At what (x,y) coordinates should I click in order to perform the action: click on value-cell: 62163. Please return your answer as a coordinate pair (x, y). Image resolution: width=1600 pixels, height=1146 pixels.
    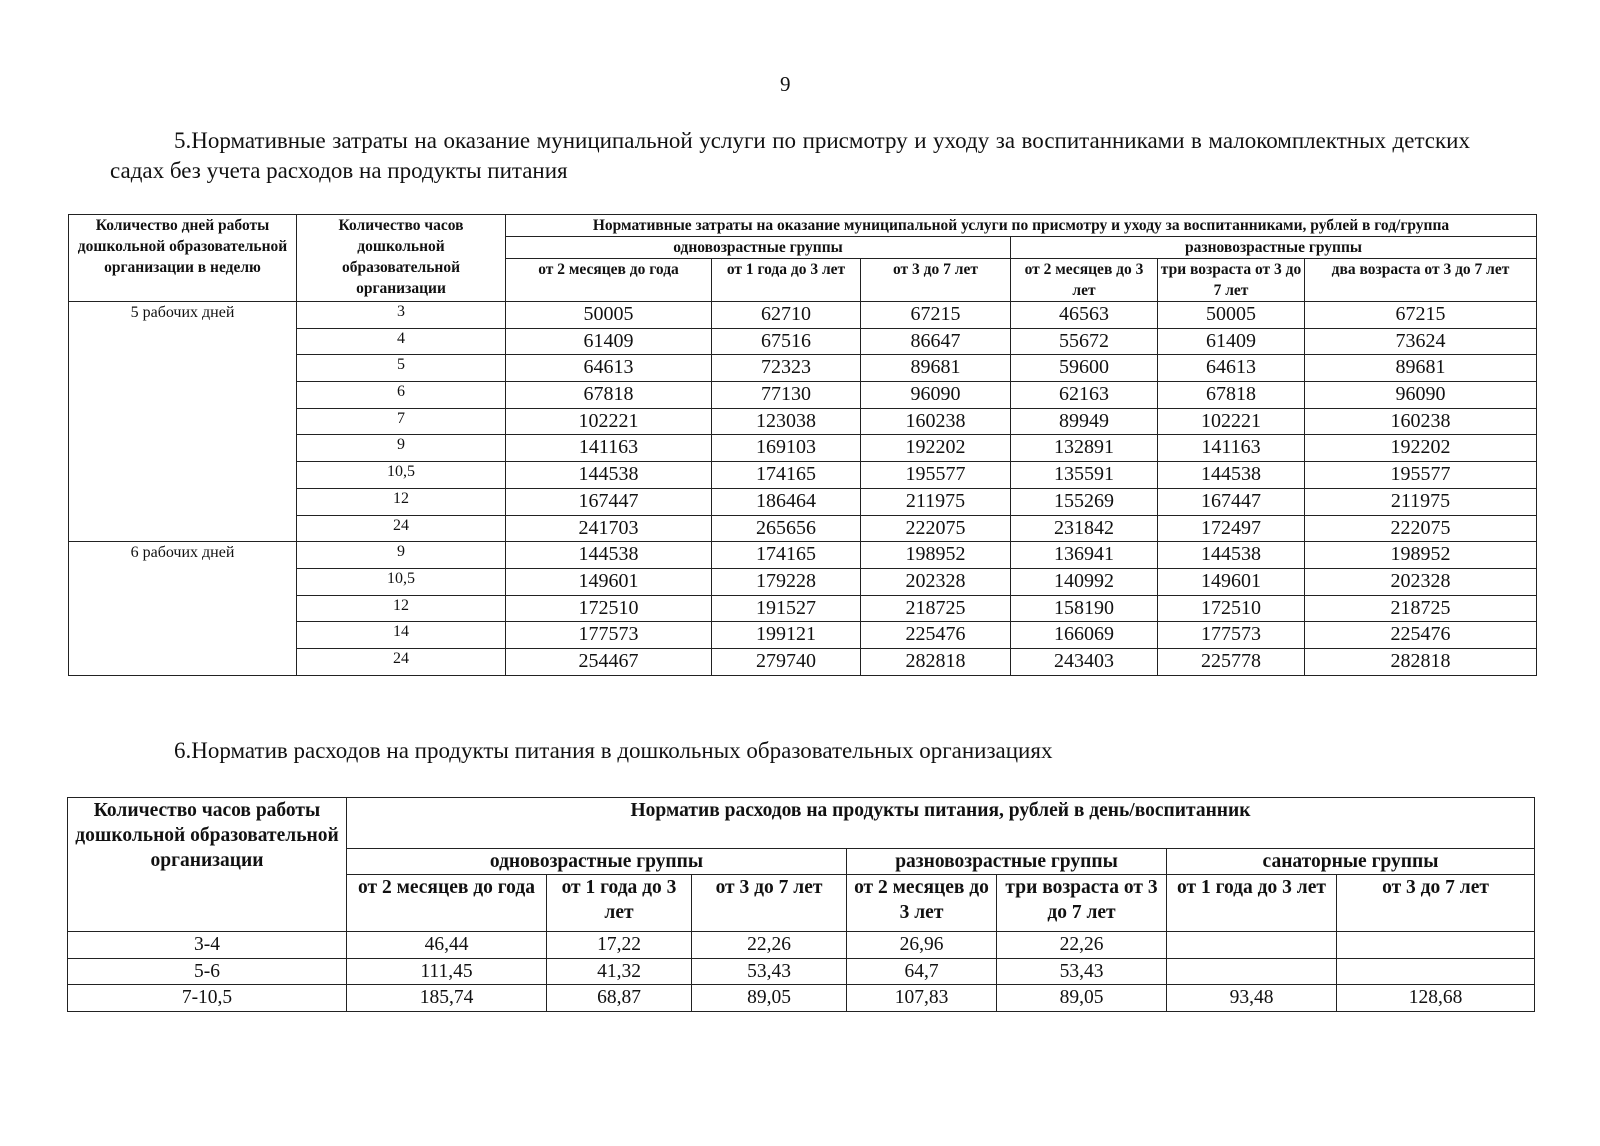
    Looking at the image, I should click on (1084, 395).